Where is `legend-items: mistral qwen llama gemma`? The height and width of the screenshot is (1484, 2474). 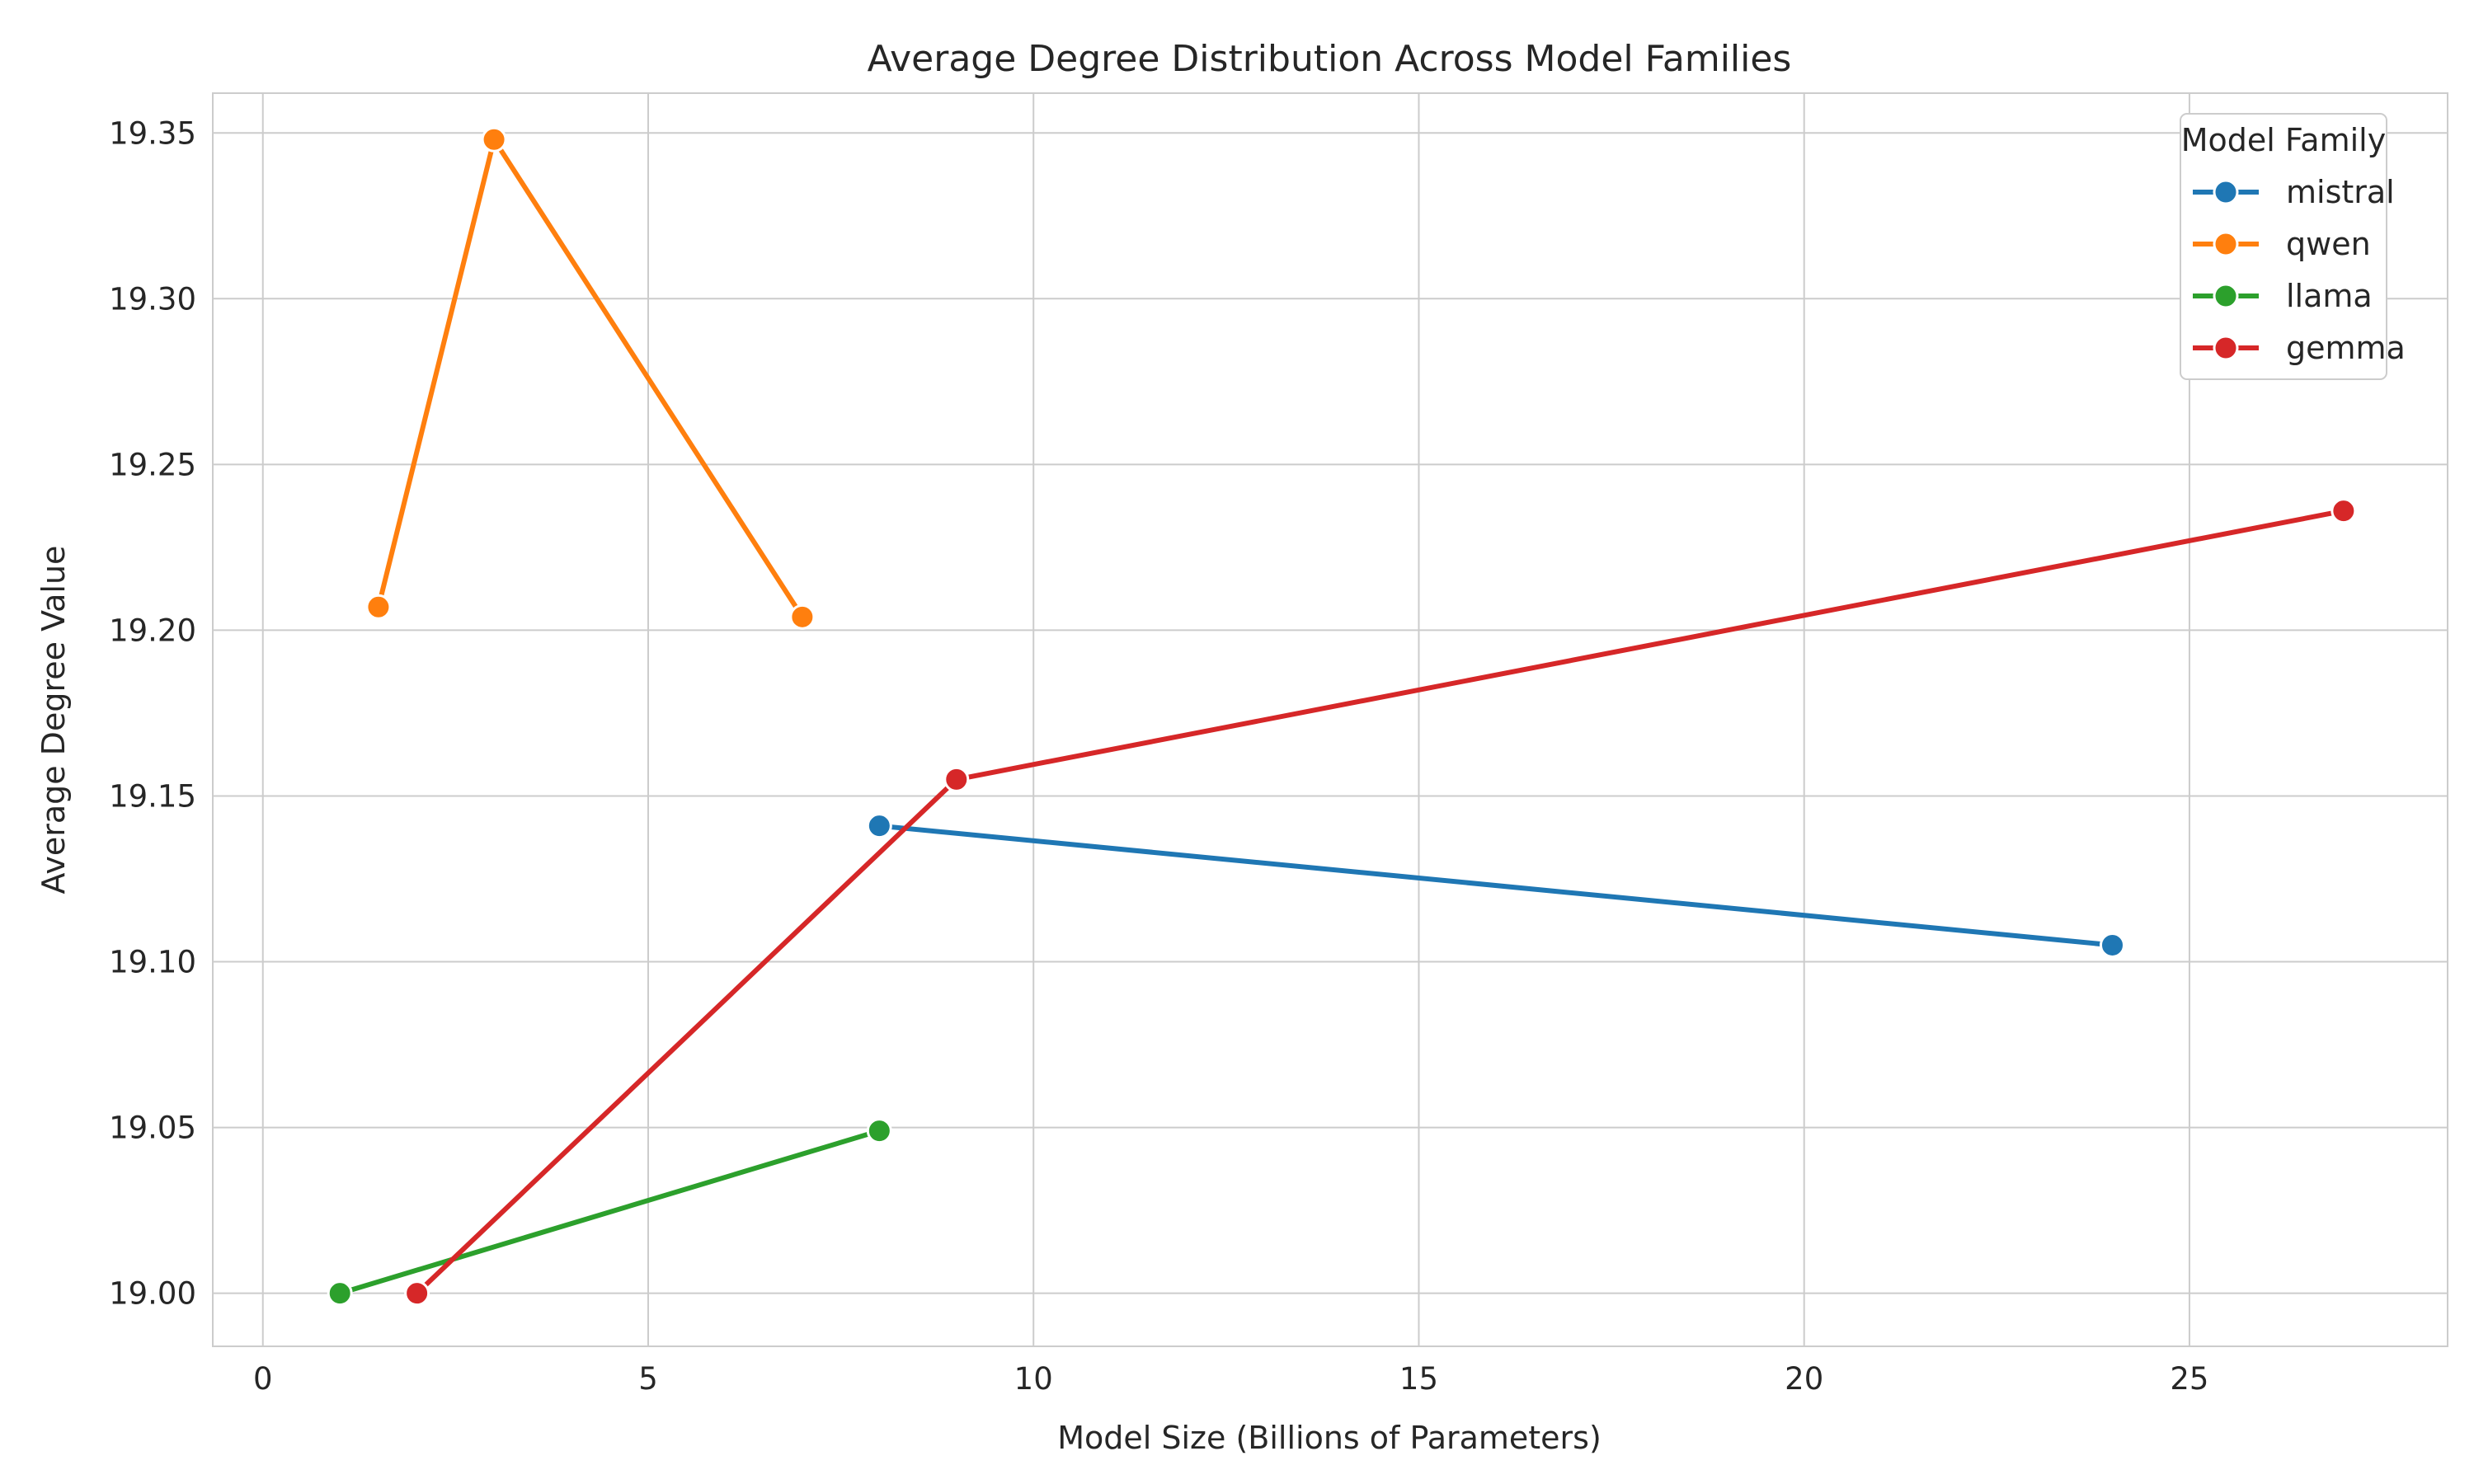 legend-items: mistral qwen llama gemma is located at coordinates (2299, 270).